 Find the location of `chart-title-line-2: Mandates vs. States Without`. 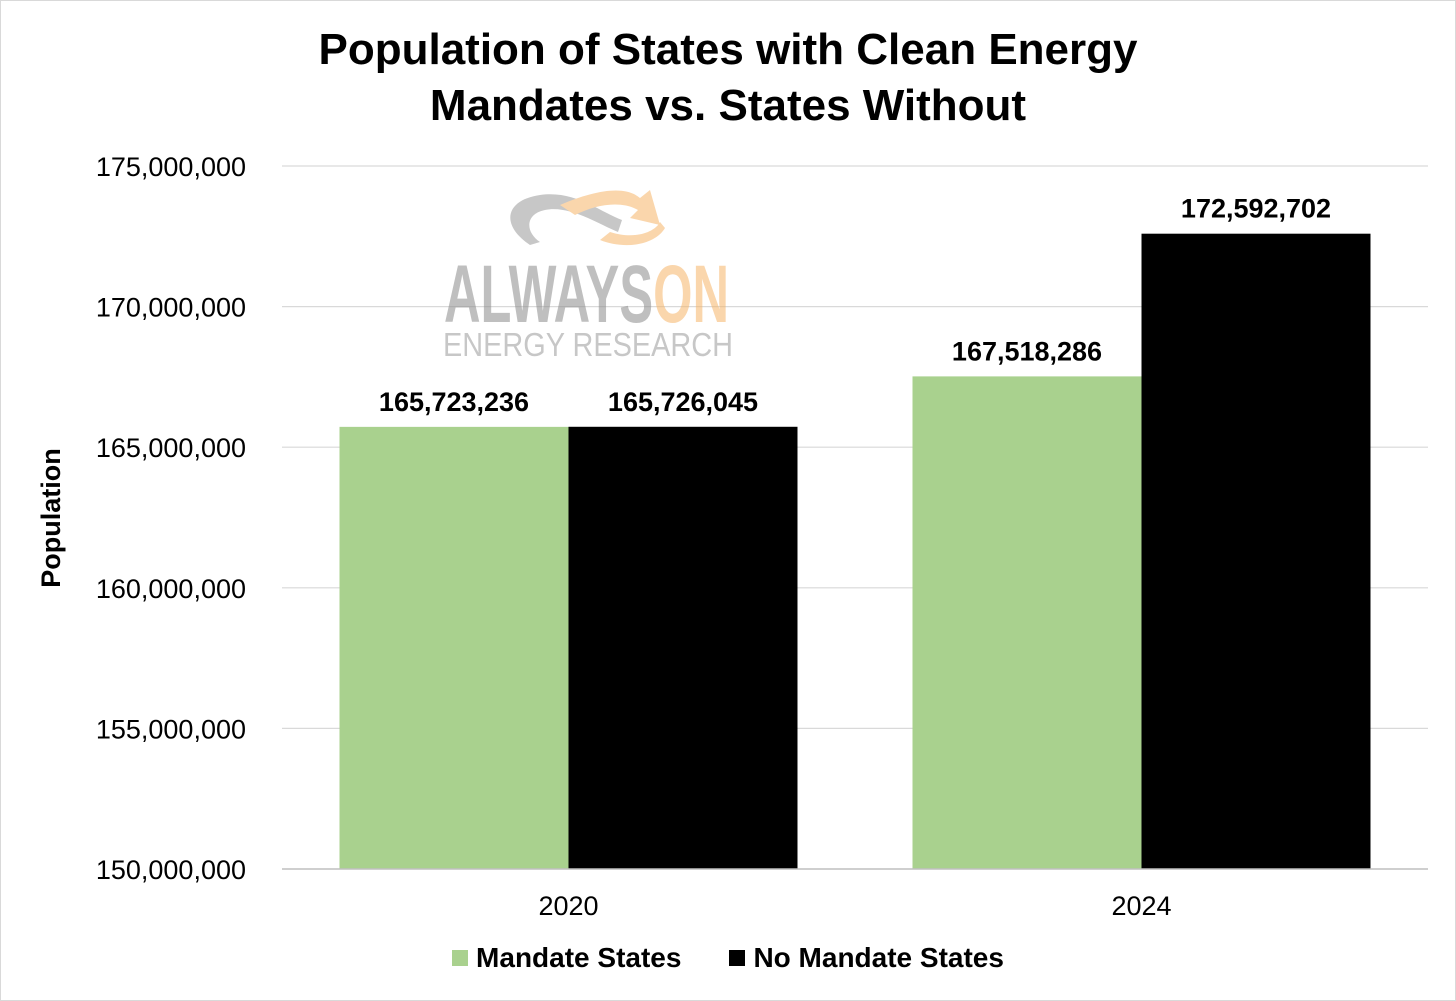

chart-title-line-2: Mandates vs. States Without is located at coordinates (728, 105).